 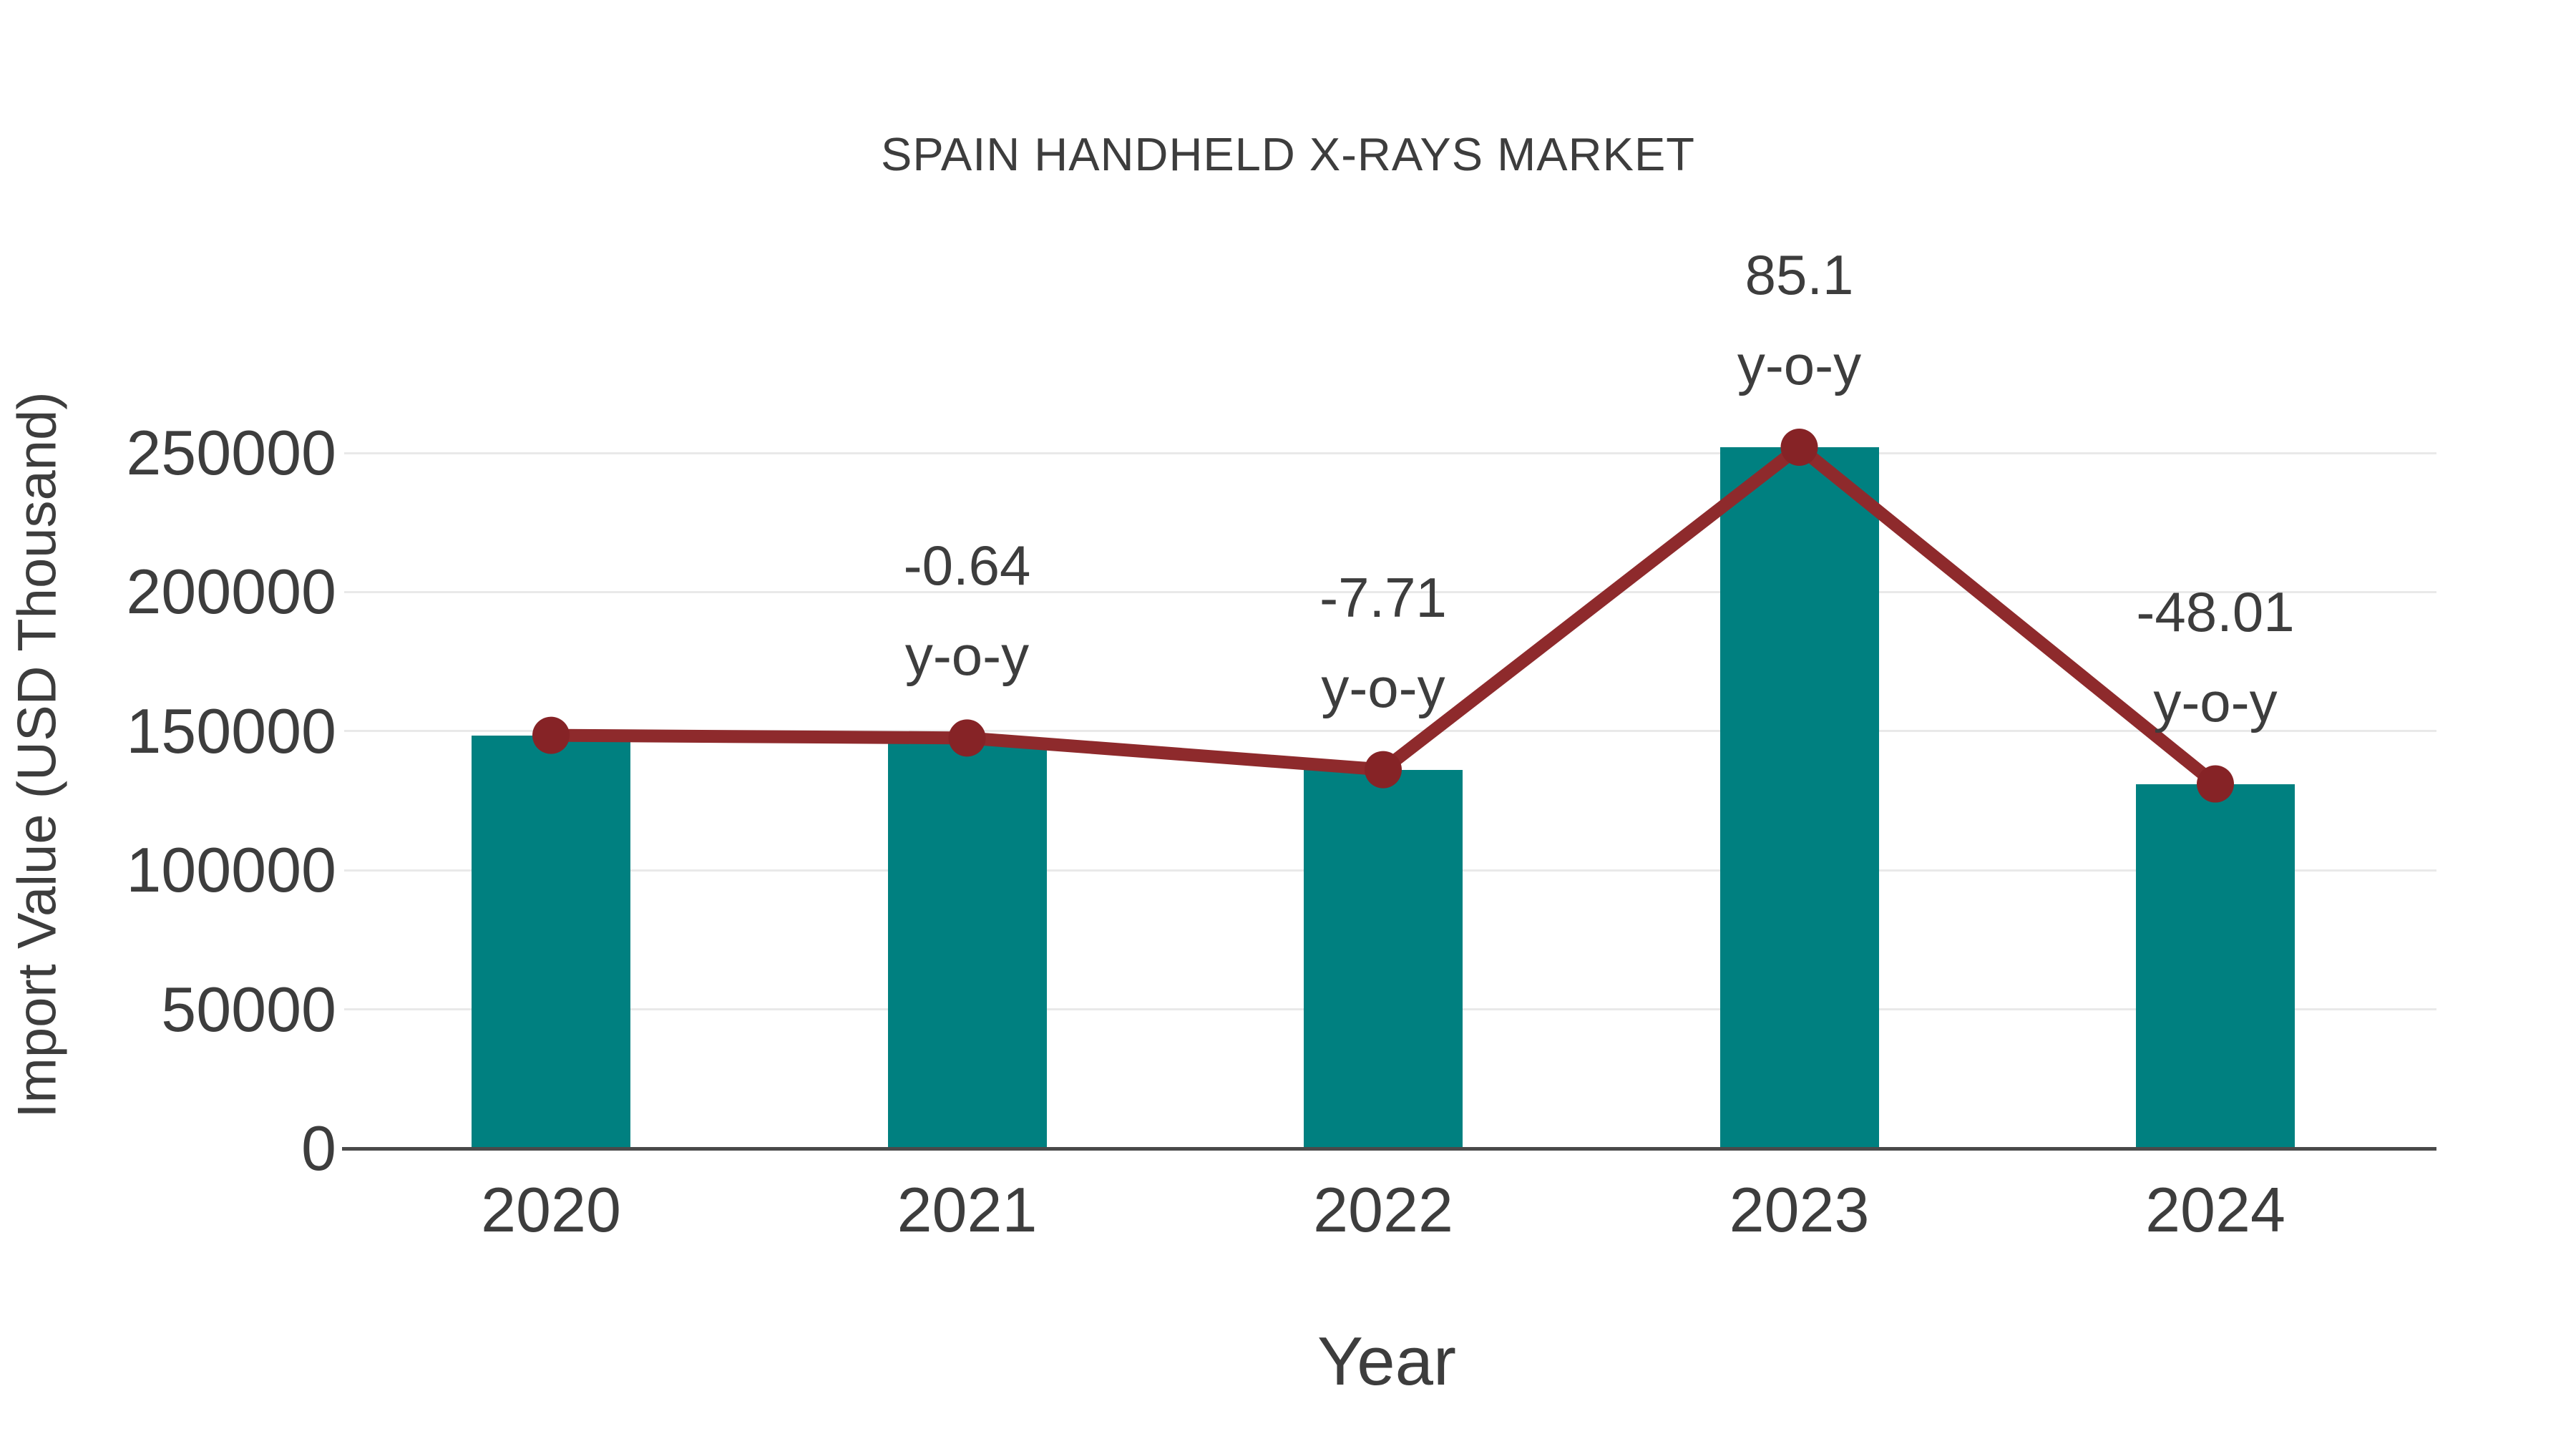 I want to click on yoy-value-label: -7.71, so click(x=1383, y=597).